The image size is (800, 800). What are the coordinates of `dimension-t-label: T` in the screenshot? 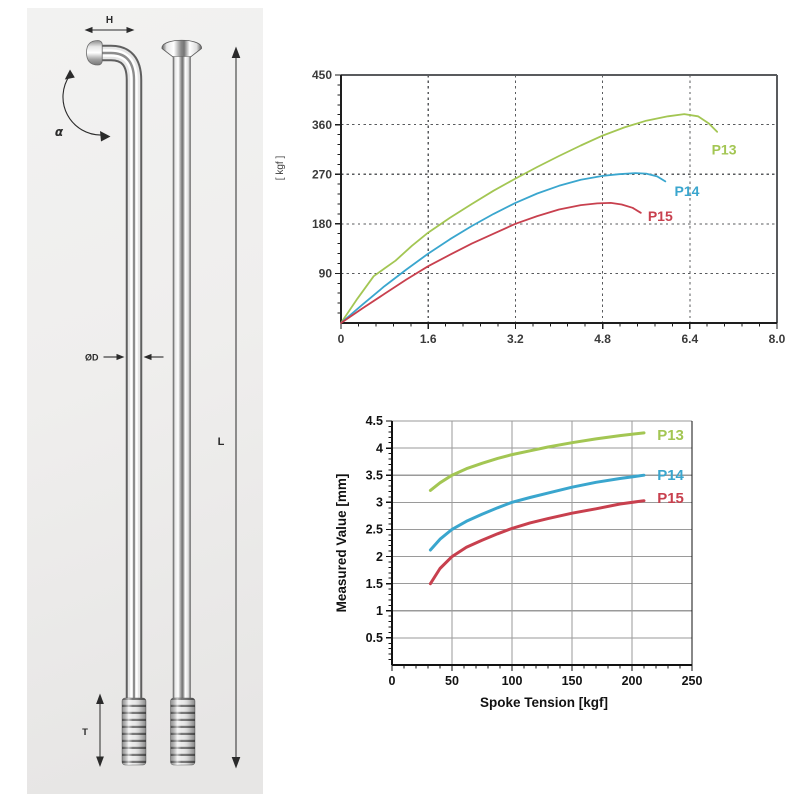 It's located at (85, 732).